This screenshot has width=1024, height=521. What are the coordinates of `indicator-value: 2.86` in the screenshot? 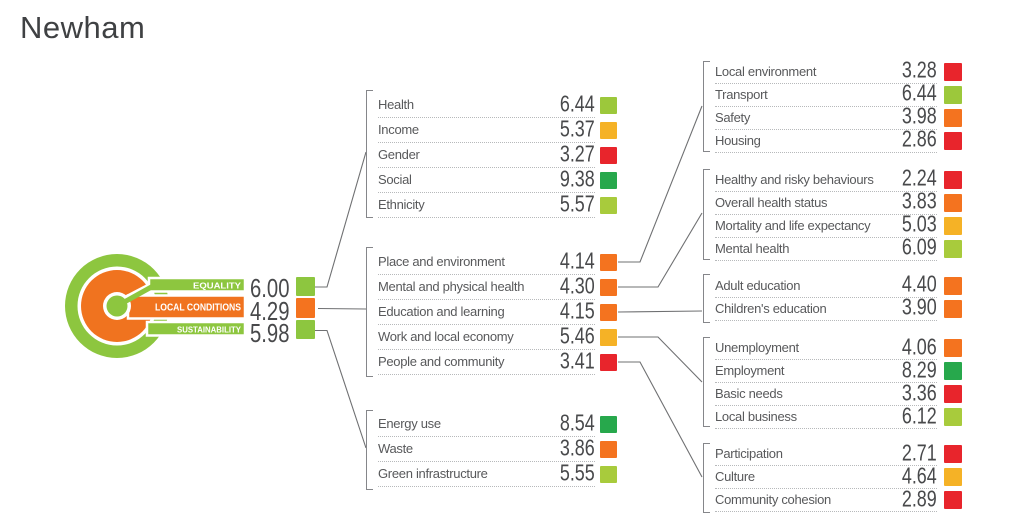 It's located at (919, 138).